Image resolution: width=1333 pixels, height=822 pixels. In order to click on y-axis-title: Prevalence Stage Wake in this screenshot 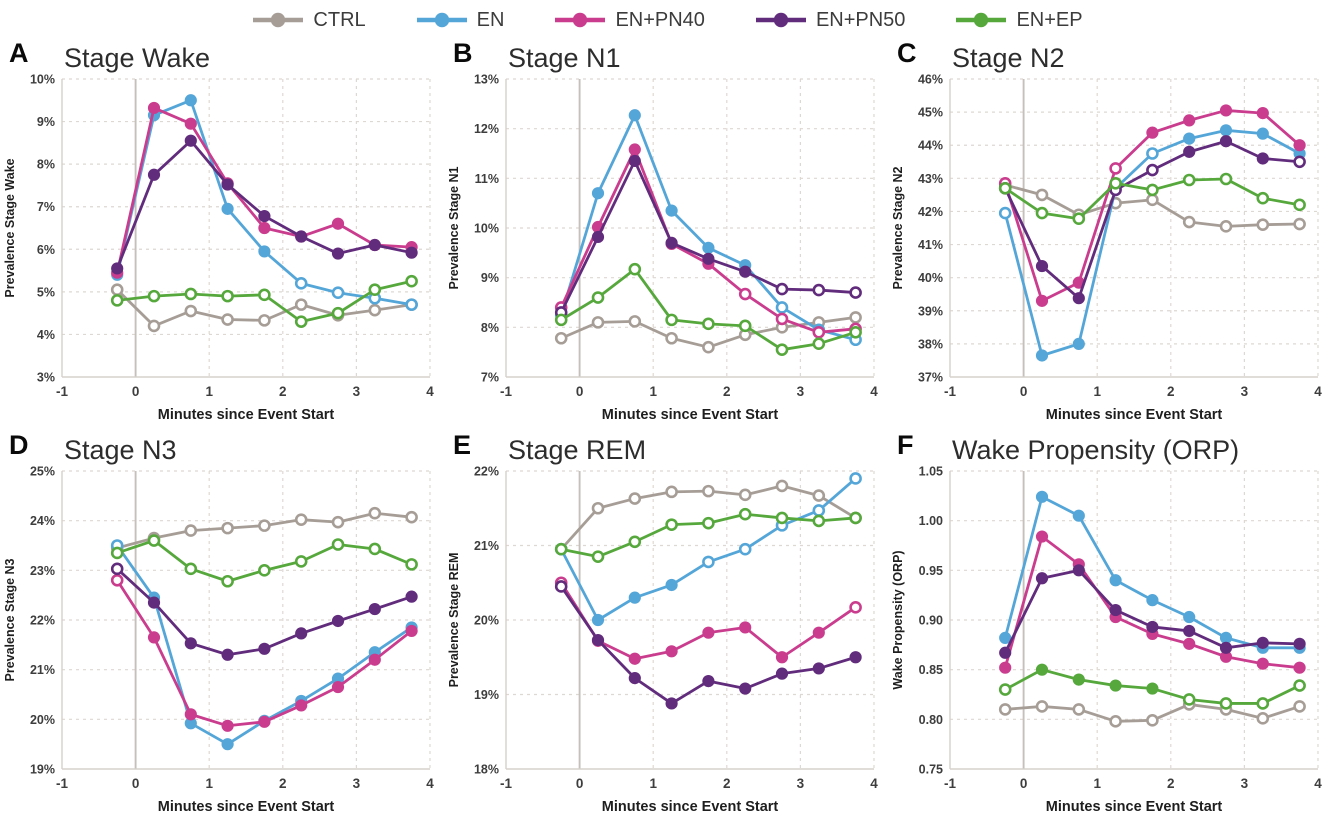, I will do `click(10, 227)`.